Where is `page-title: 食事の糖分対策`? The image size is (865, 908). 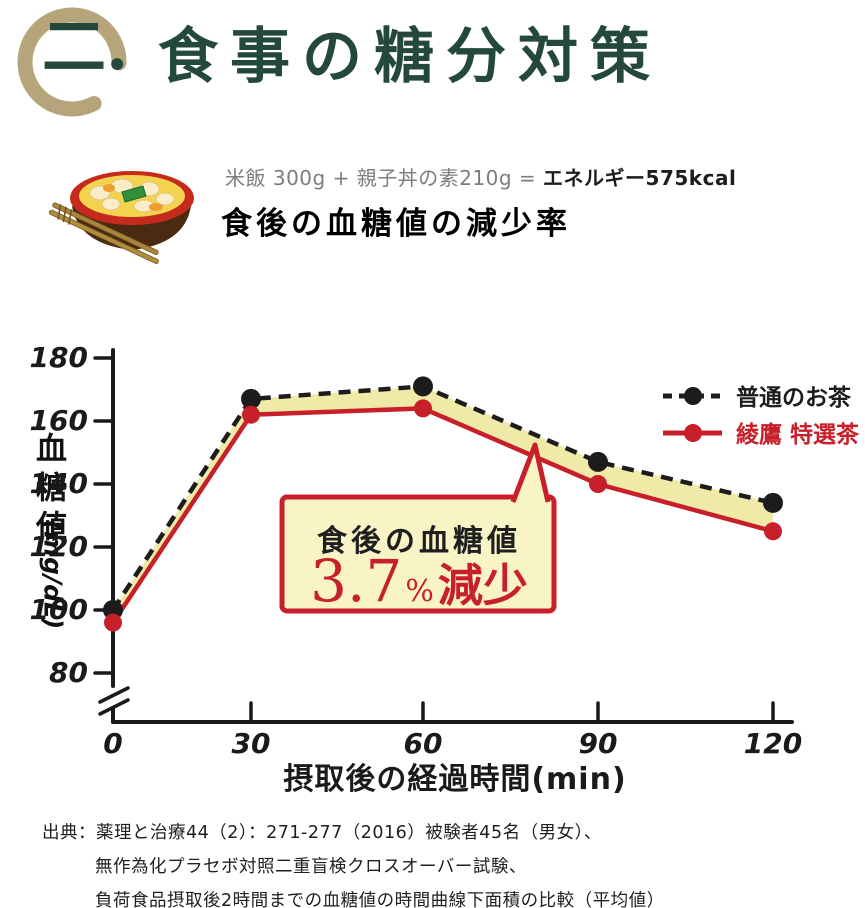 page-title: 食事の糖分対策 is located at coordinates (410, 57).